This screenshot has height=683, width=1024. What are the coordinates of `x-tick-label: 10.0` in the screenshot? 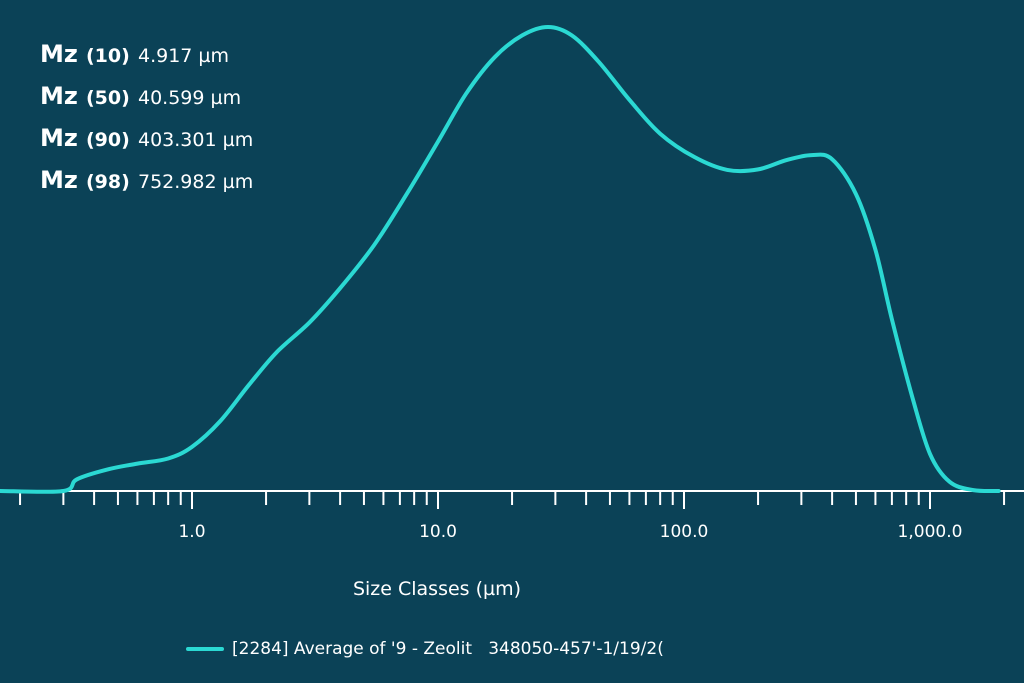 It's located at (438, 532).